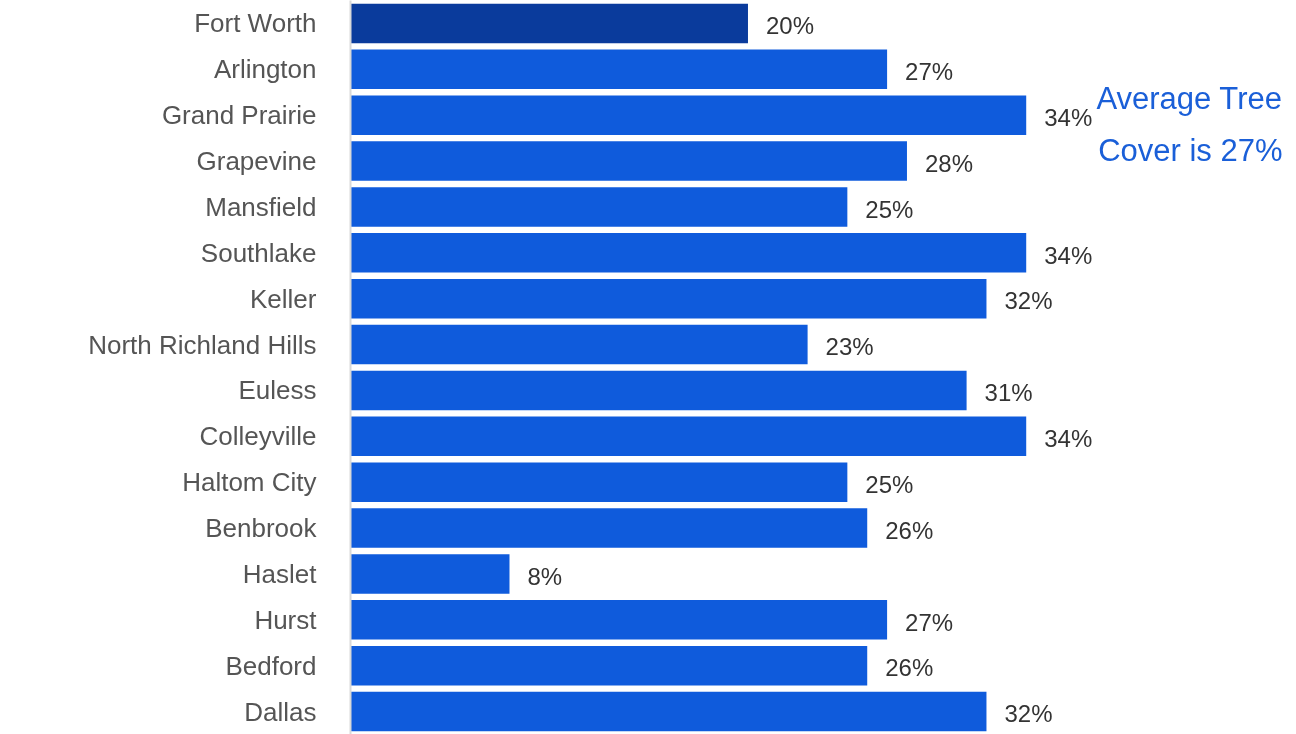  What do you see at coordinates (280, 711) in the screenshot?
I see `y-tick-label: Dallas` at bounding box center [280, 711].